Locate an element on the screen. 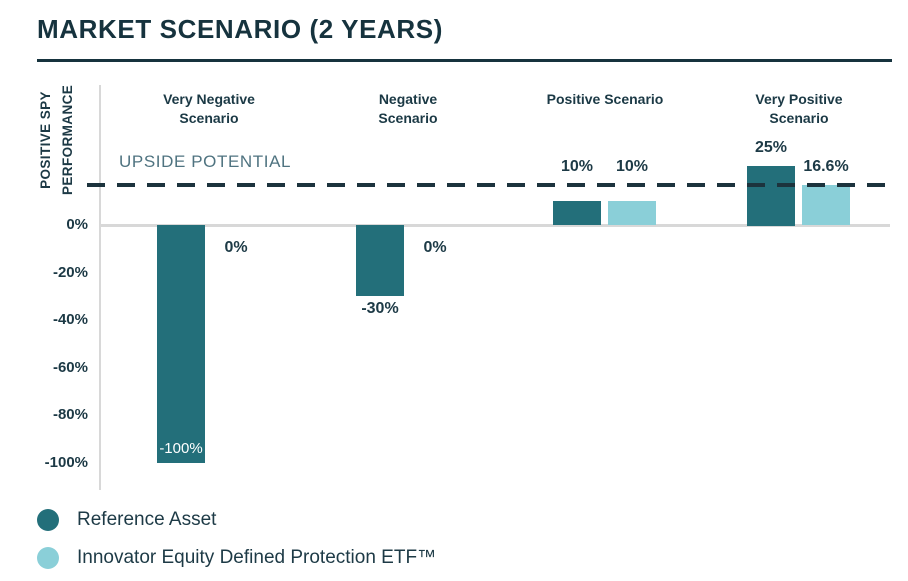 The width and height of the screenshot is (908, 581). title-underline is located at coordinates (464, 60).